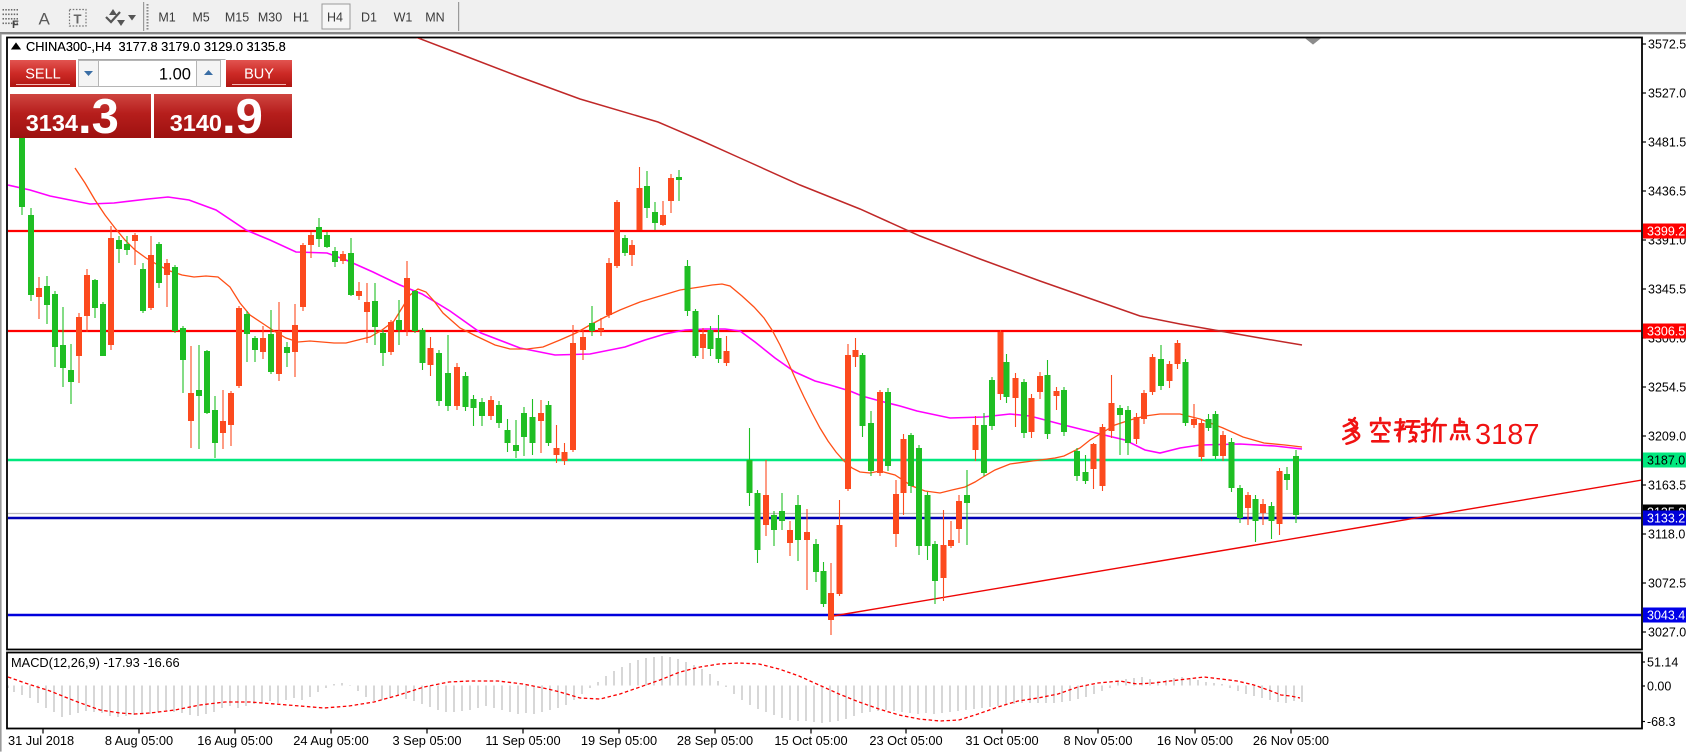 This screenshot has width=1686, height=752. What do you see at coordinates (52, 123) in the screenshot?
I see `svg-text: 3134` at bounding box center [52, 123].